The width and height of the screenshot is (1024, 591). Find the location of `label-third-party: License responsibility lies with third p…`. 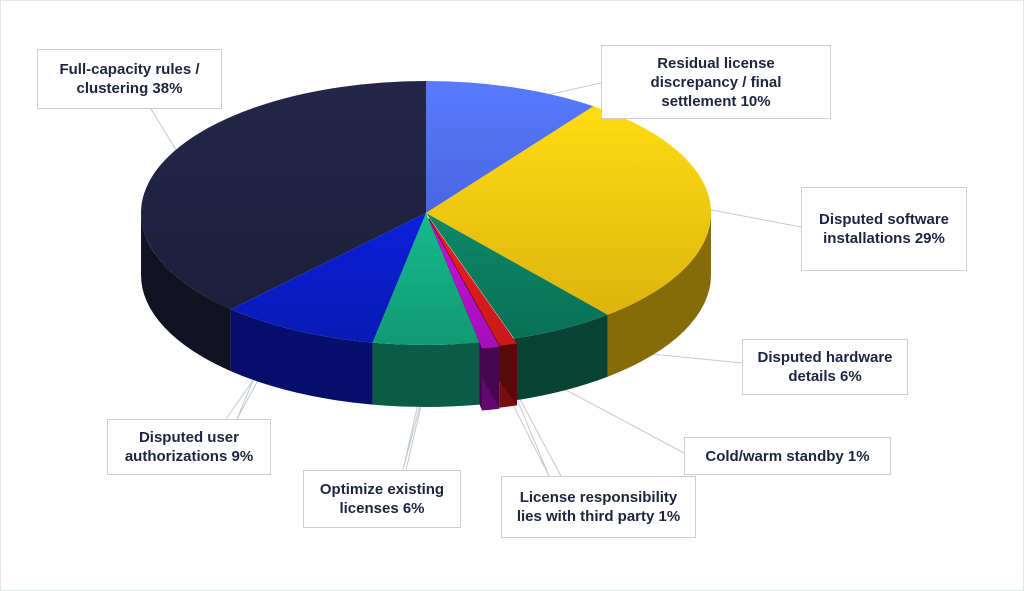

label-third-party: License responsibility lies with third p… is located at coordinates (598, 507).